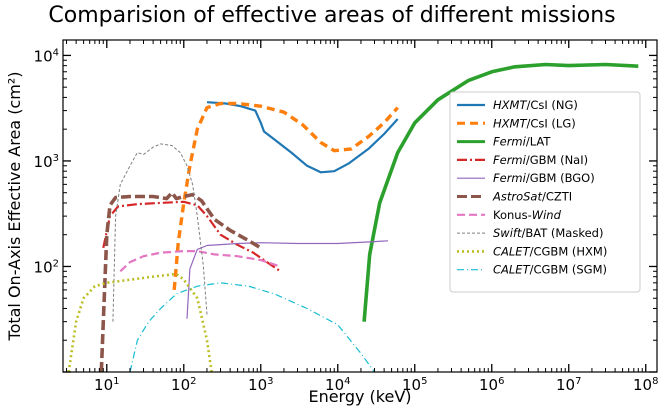 Image resolution: width=664 pixels, height=411 pixels. I want to click on series-line-calet-cgbm-hxm, so click(140, 322).